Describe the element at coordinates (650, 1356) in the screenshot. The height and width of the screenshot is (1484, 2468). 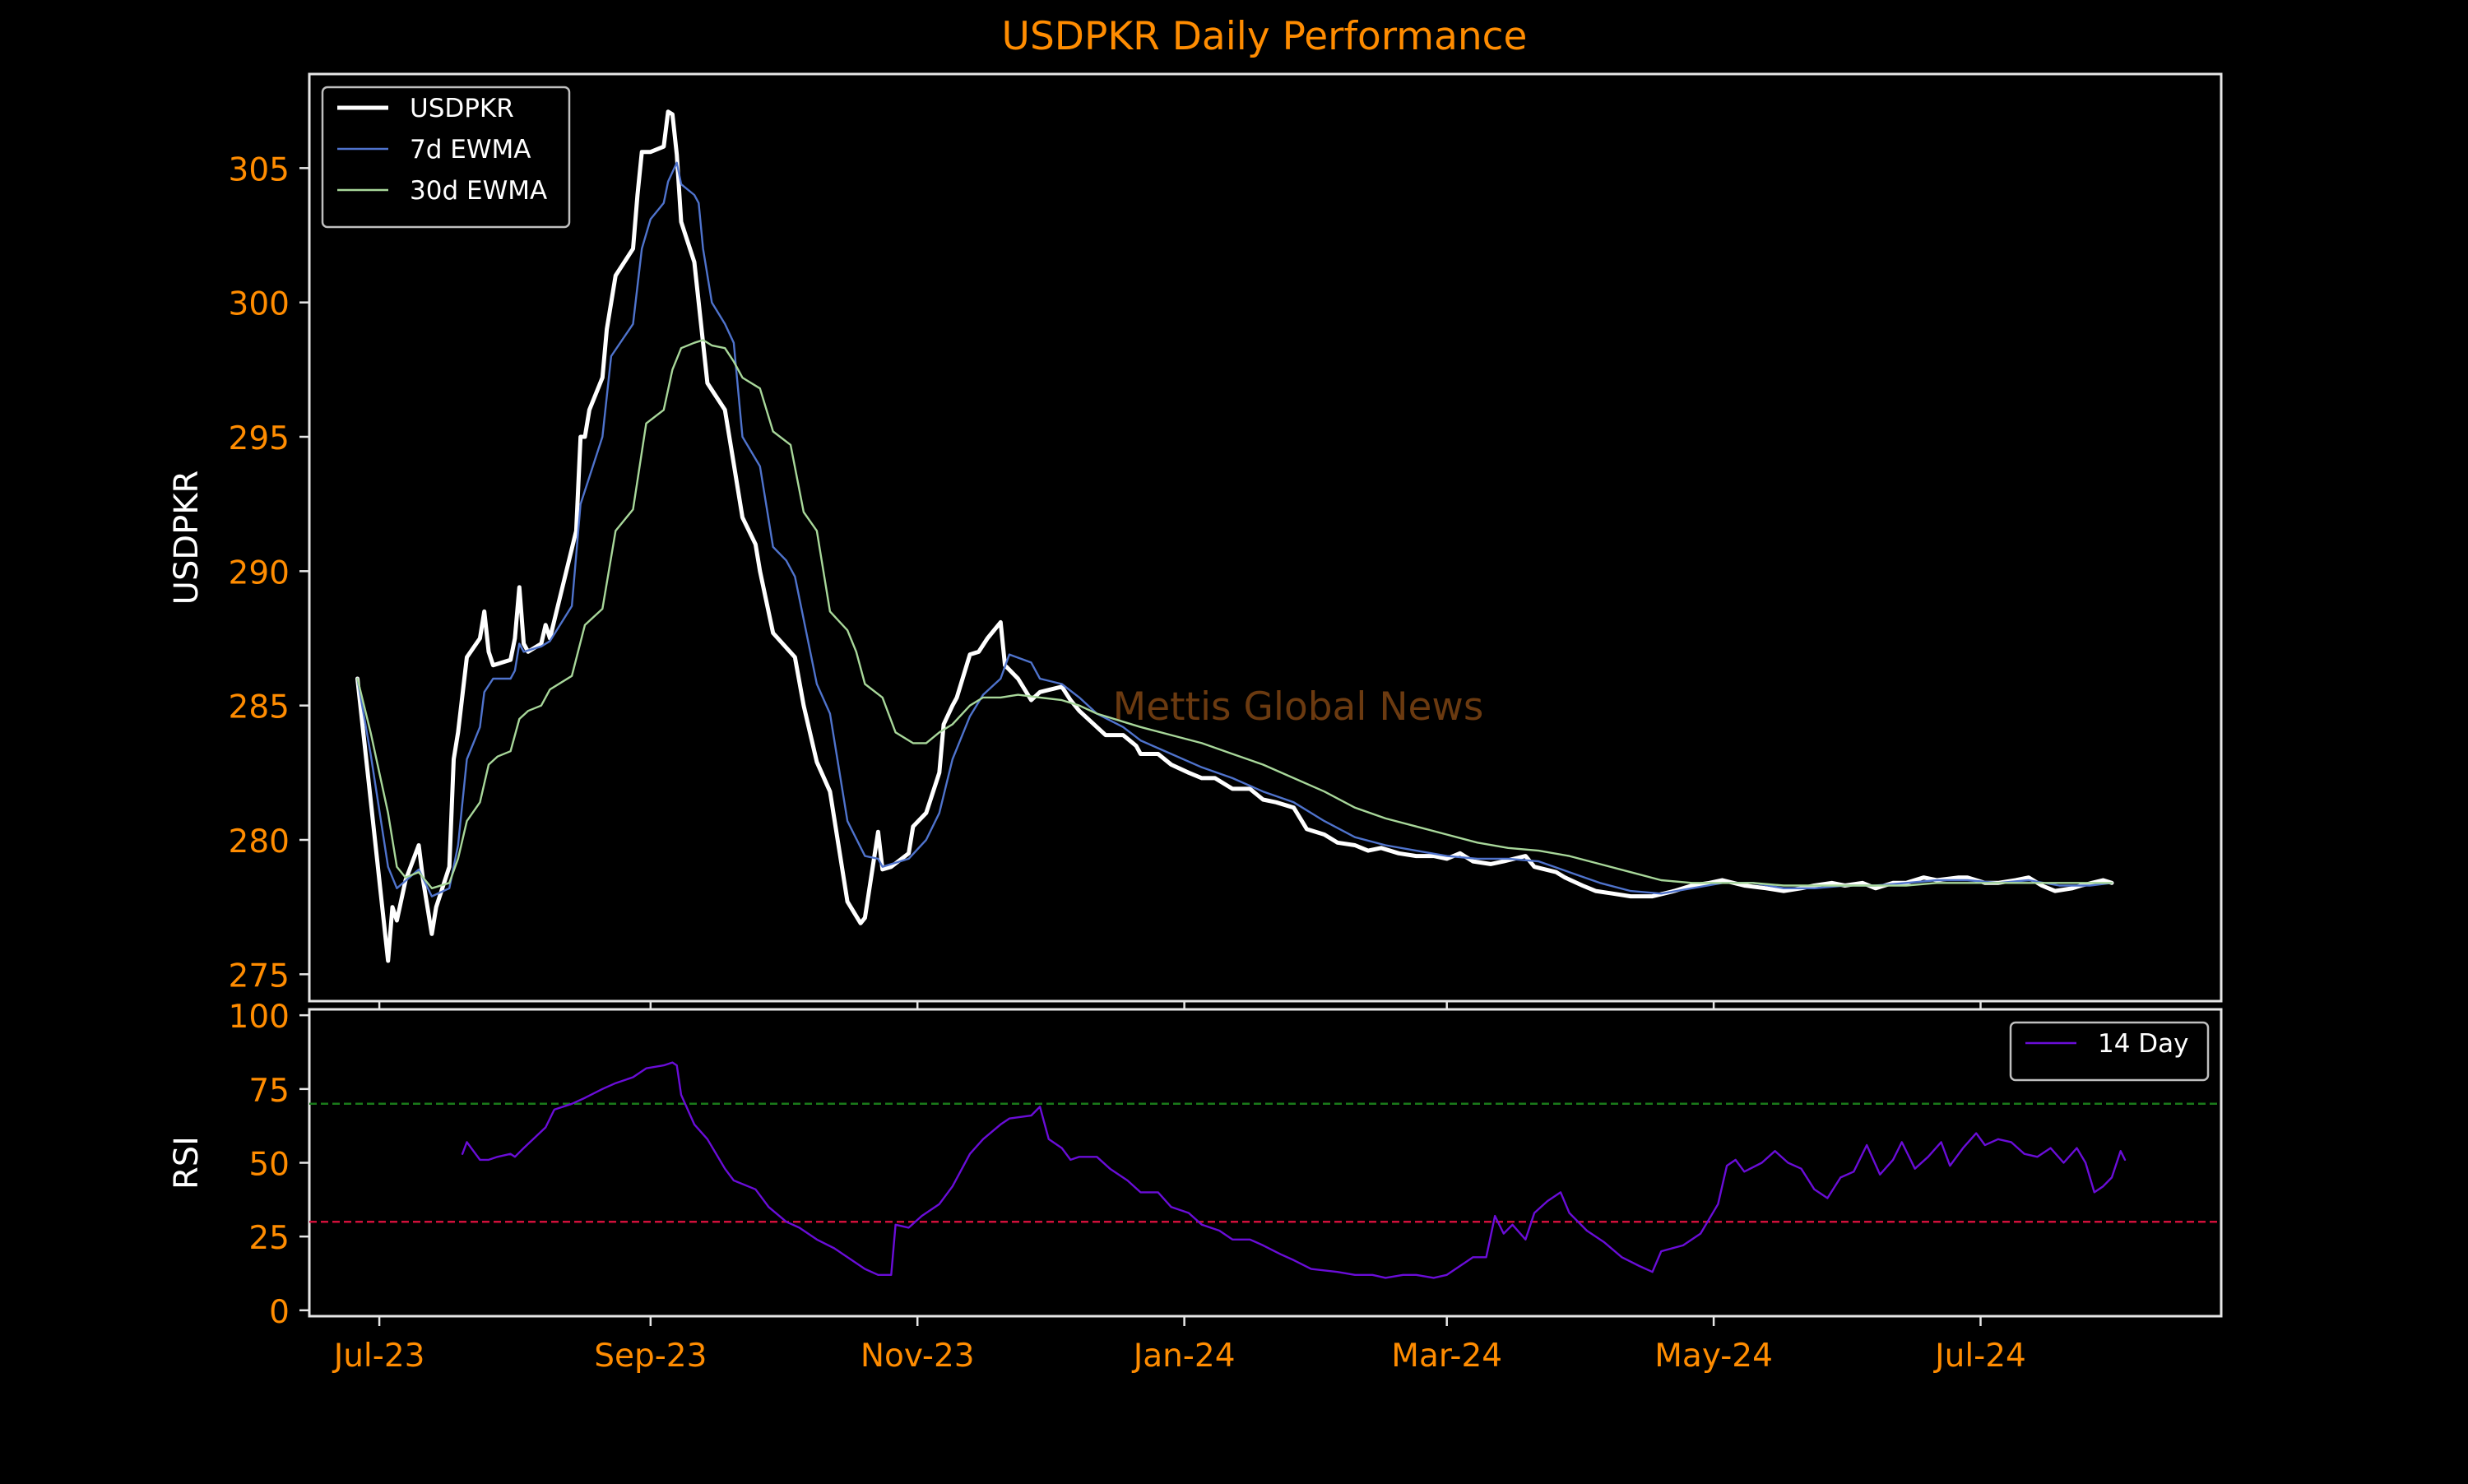
I see `x-tick-label: Sep-23` at that location.